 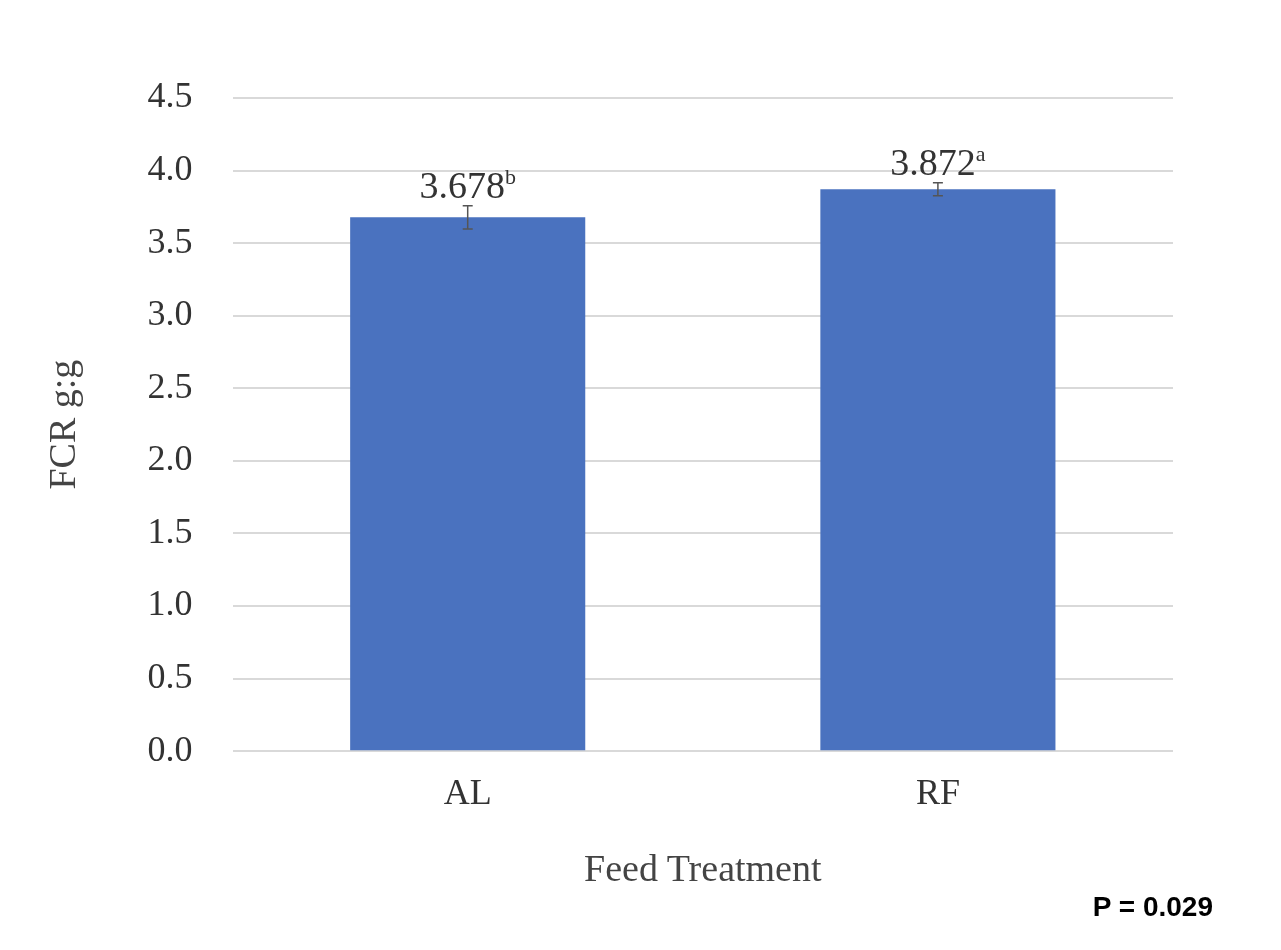 What do you see at coordinates (170, 748) in the screenshot?
I see `y-tick-label: 0.0` at bounding box center [170, 748].